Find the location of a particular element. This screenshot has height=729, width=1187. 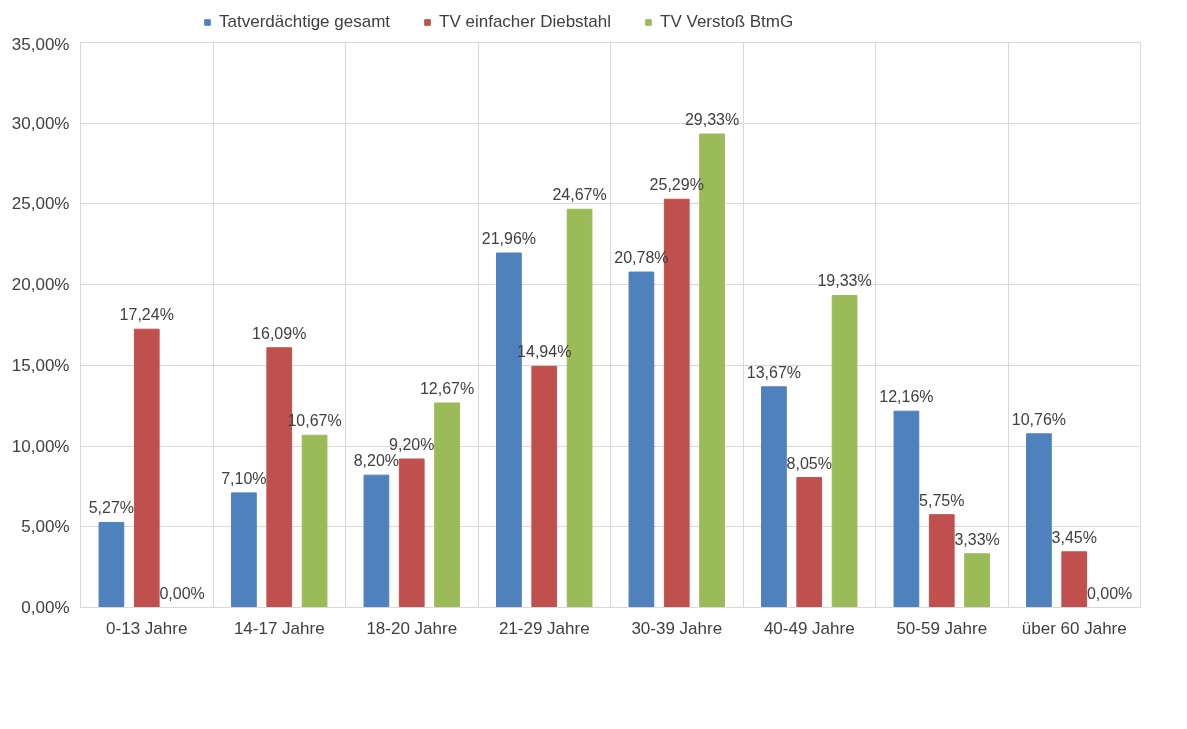

y-tick-label: 0,00% is located at coordinates (45, 607).